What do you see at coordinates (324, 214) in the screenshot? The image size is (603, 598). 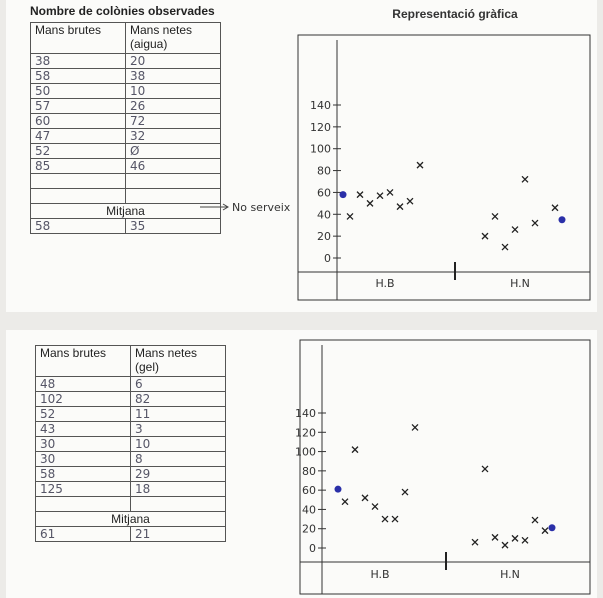 I see `y-tick-label: 40` at bounding box center [324, 214].